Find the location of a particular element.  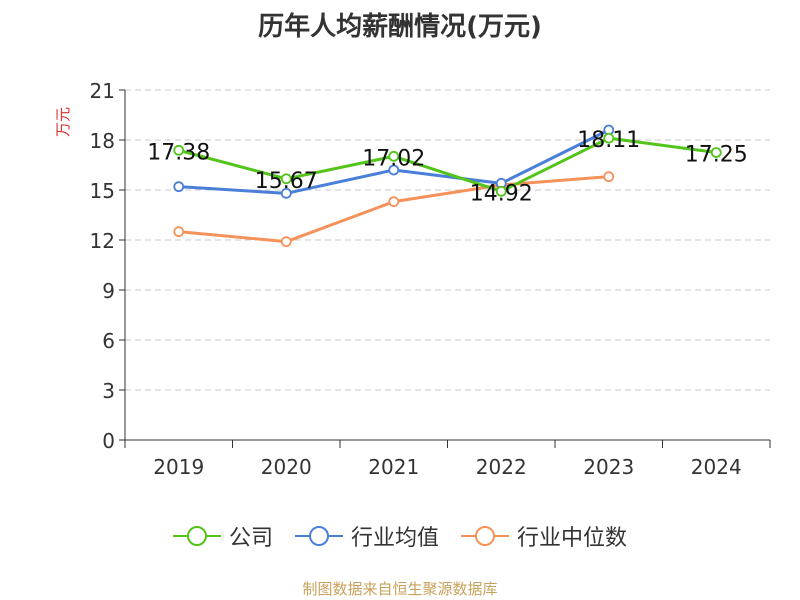

y-tick-label: 0 is located at coordinates (108, 441).